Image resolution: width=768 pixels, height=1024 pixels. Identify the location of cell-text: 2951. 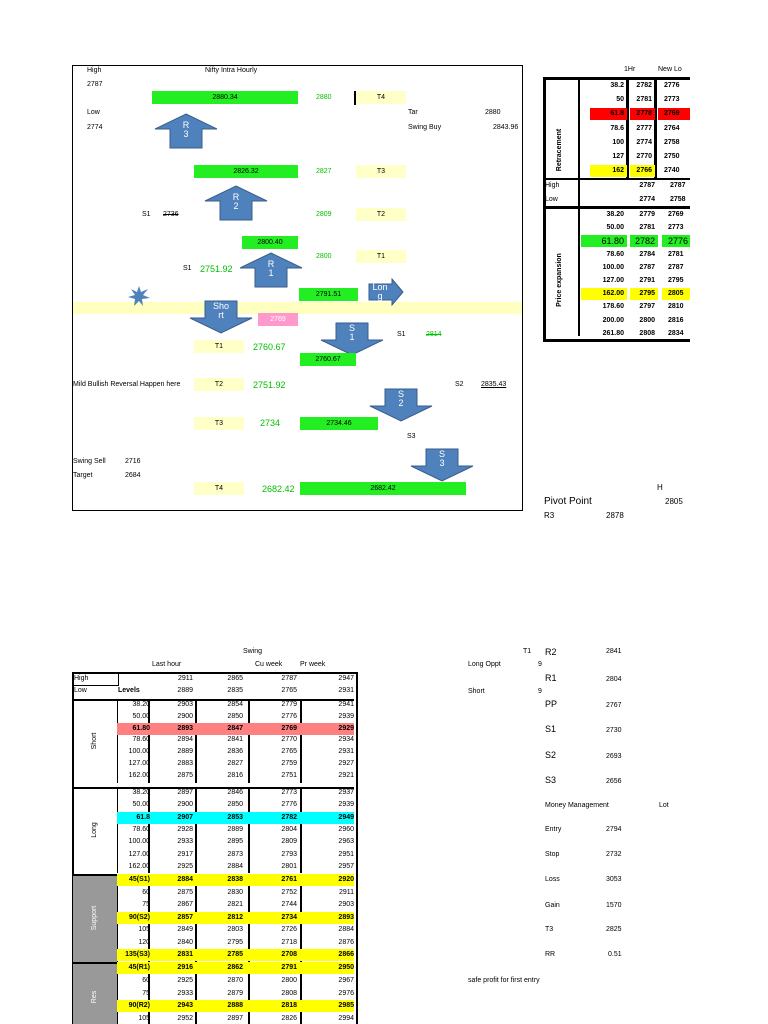
(346, 854).